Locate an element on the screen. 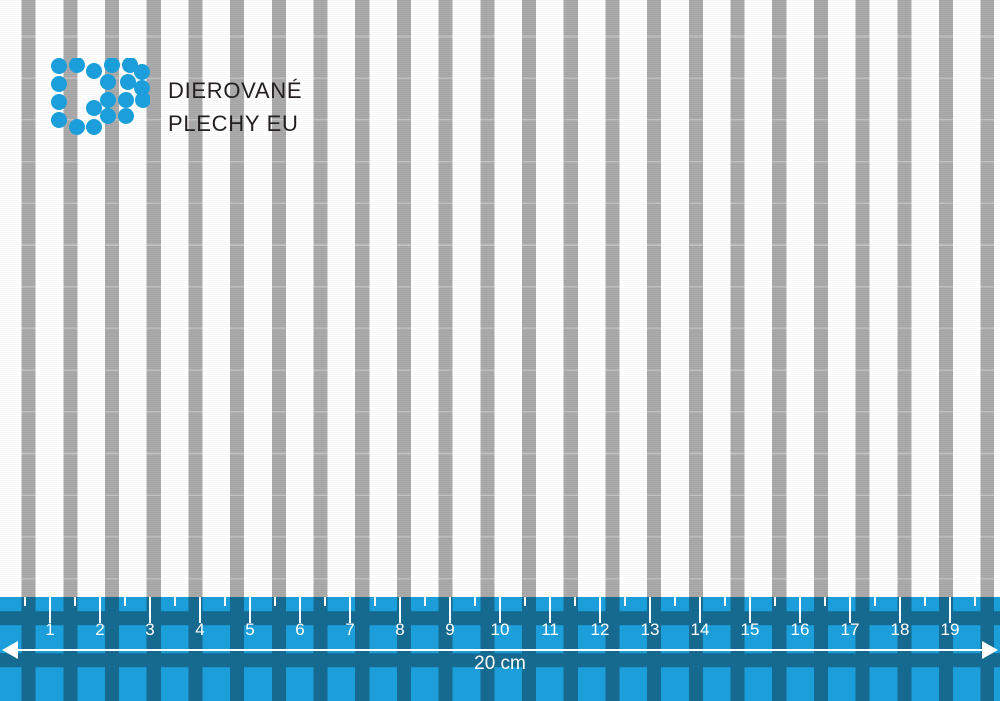  ruler-tick-label: 3 is located at coordinates (150, 629).